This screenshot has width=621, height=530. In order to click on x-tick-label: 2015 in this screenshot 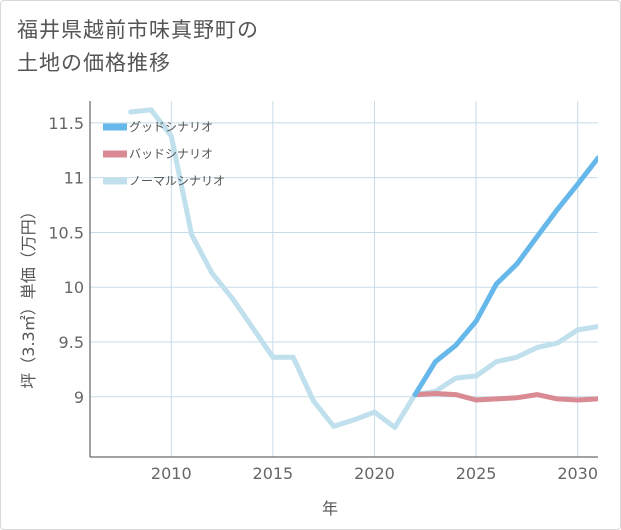, I will do `click(273, 473)`.